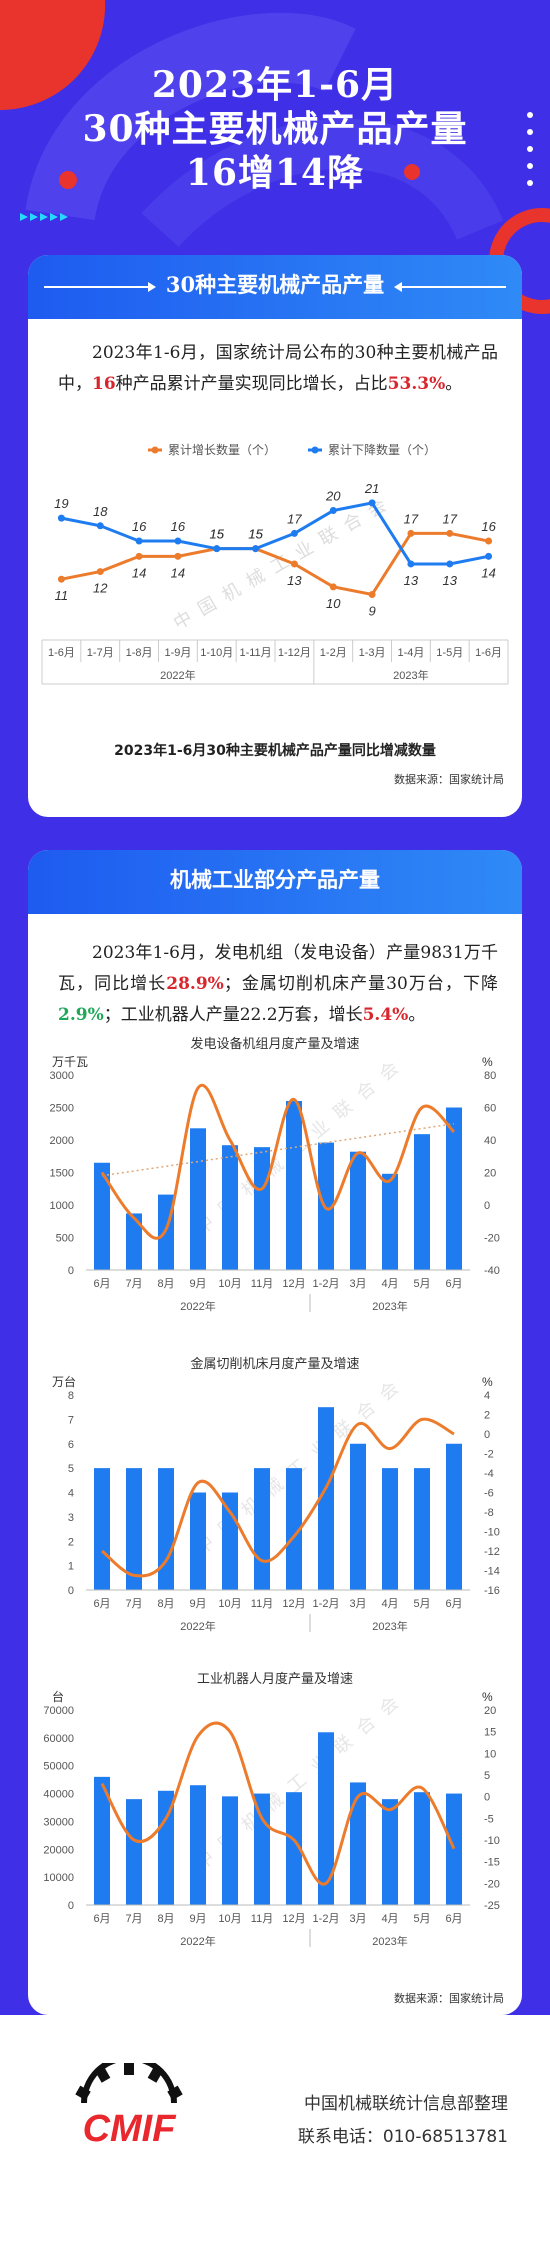 Image resolution: width=550 pixels, height=2241 pixels. Describe the element at coordinates (487, 1416) in the screenshot. I see `y2-tick-label: 2` at that location.